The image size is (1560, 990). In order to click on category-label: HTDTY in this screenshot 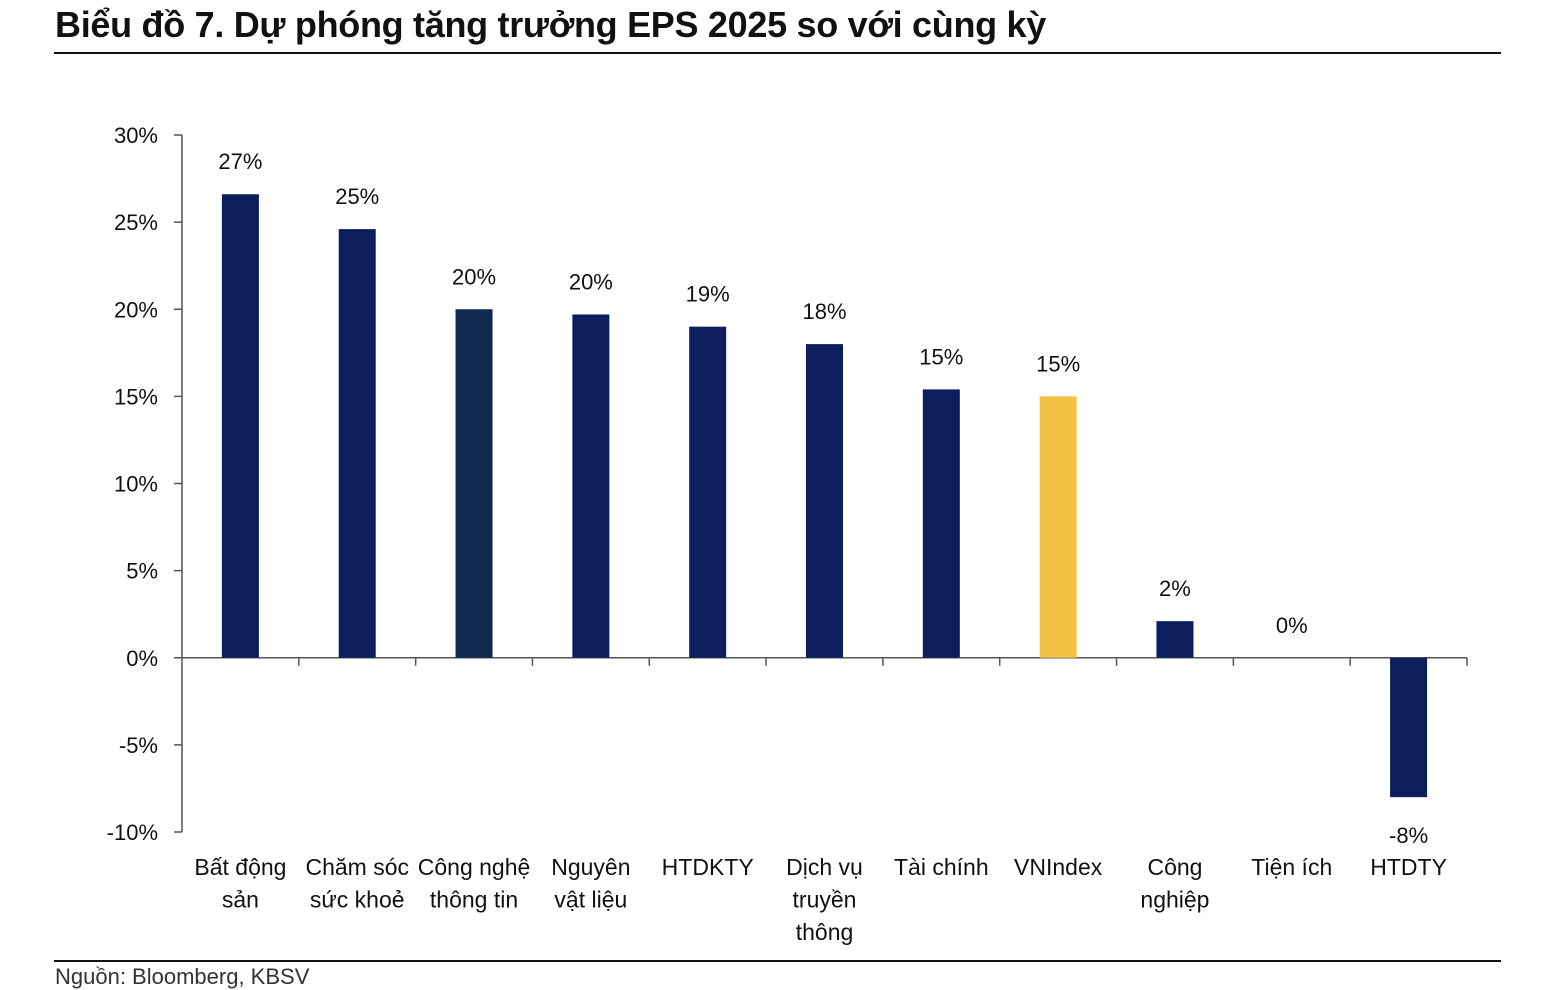, I will do `click(1408, 867)`.